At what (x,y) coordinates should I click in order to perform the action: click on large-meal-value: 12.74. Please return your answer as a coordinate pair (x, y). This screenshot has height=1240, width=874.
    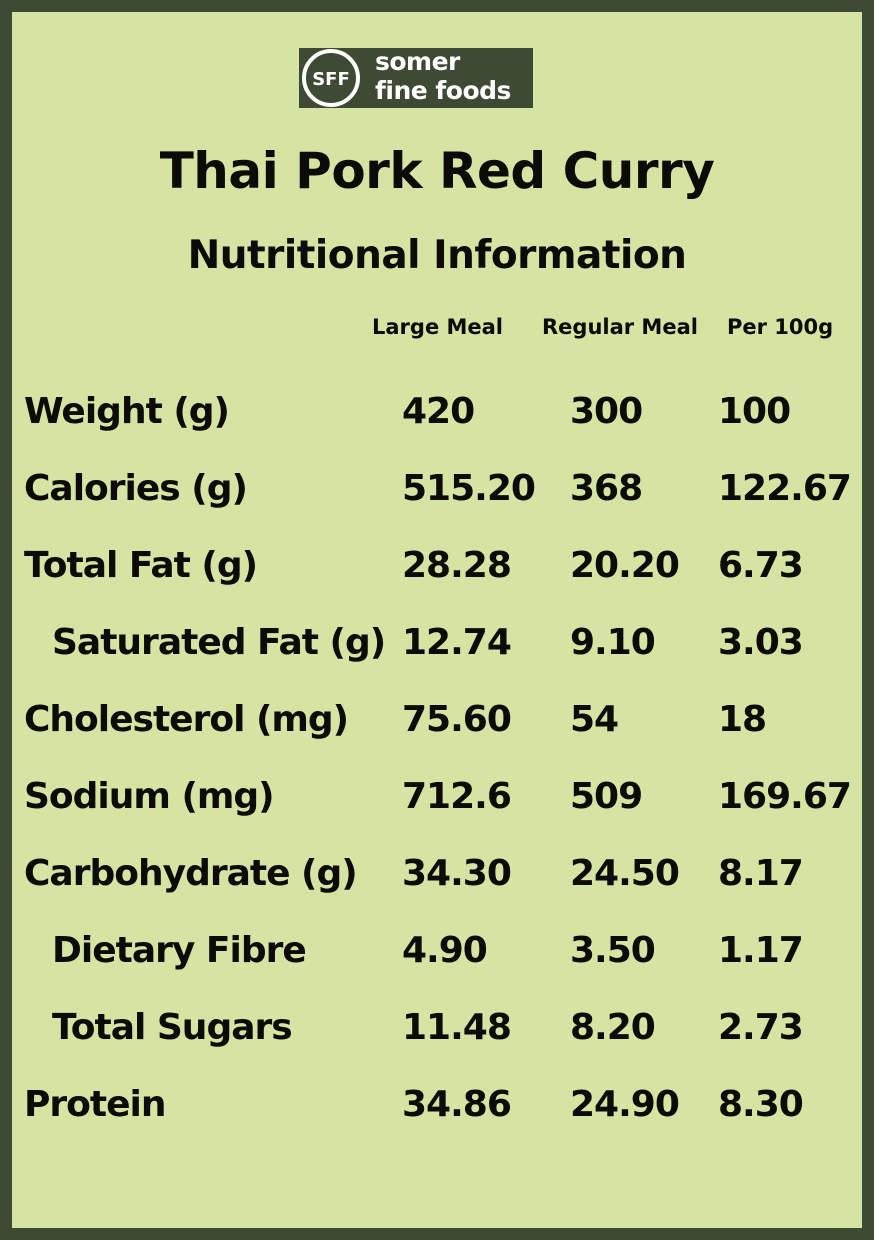
    Looking at the image, I should click on (457, 642).